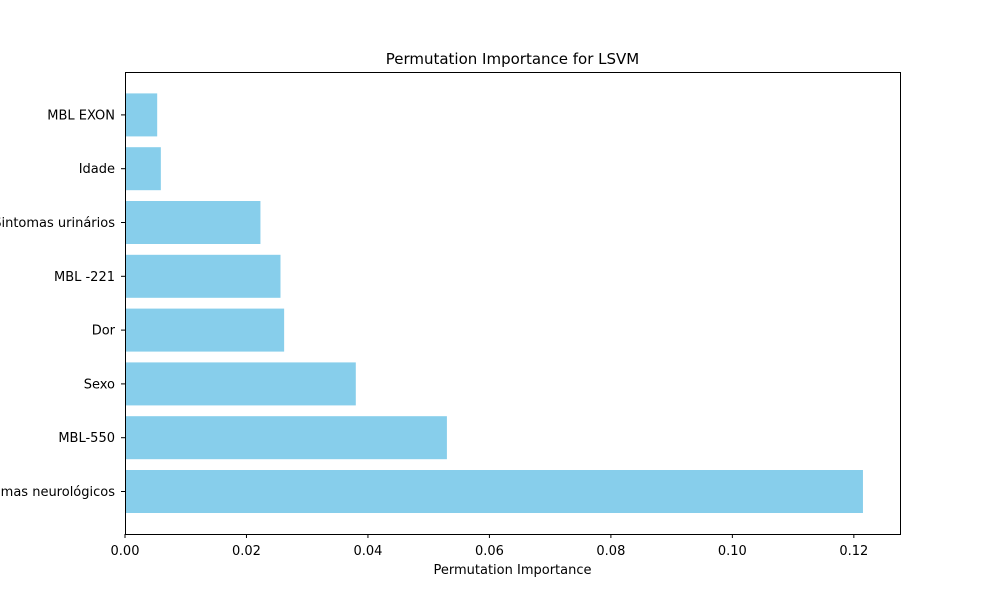  Describe the element at coordinates (732, 551) in the screenshot. I see `x-tick-label: 0.10` at that location.